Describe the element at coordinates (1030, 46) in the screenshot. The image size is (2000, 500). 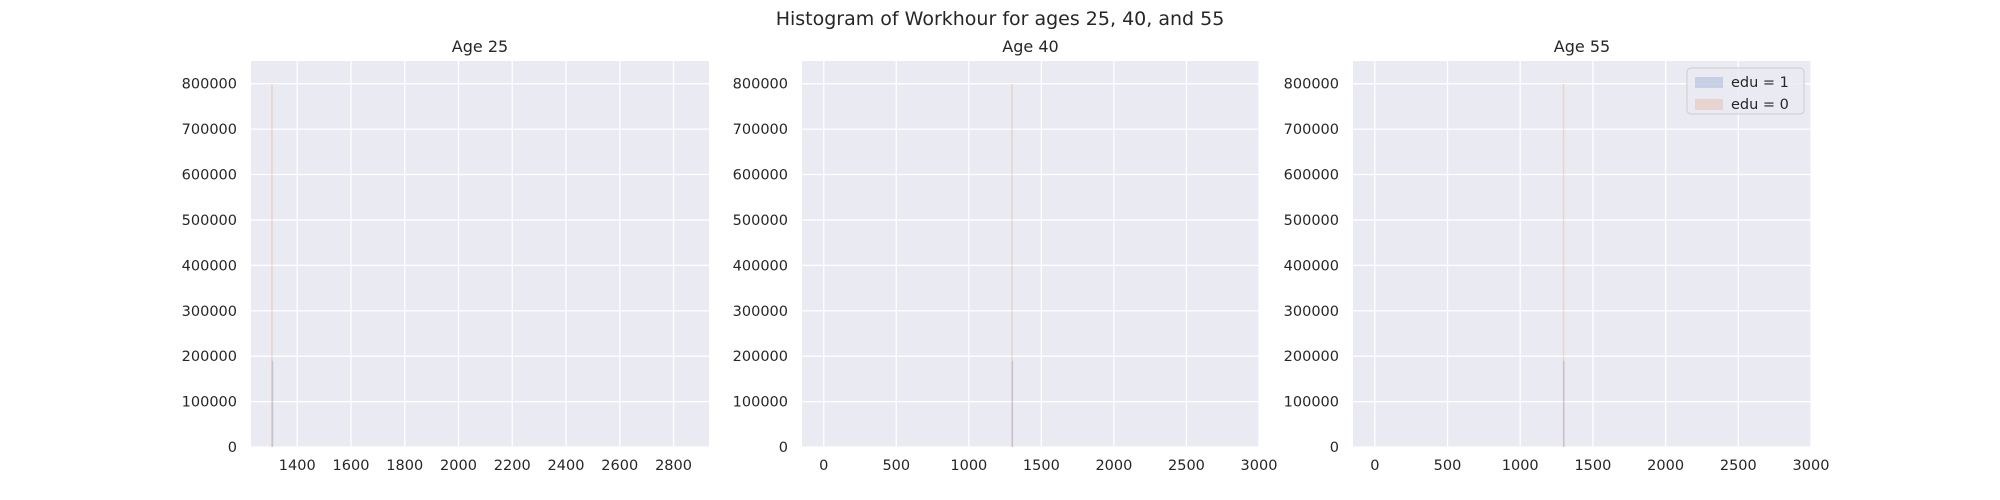
I see `subplot-title: Age 40` at that location.